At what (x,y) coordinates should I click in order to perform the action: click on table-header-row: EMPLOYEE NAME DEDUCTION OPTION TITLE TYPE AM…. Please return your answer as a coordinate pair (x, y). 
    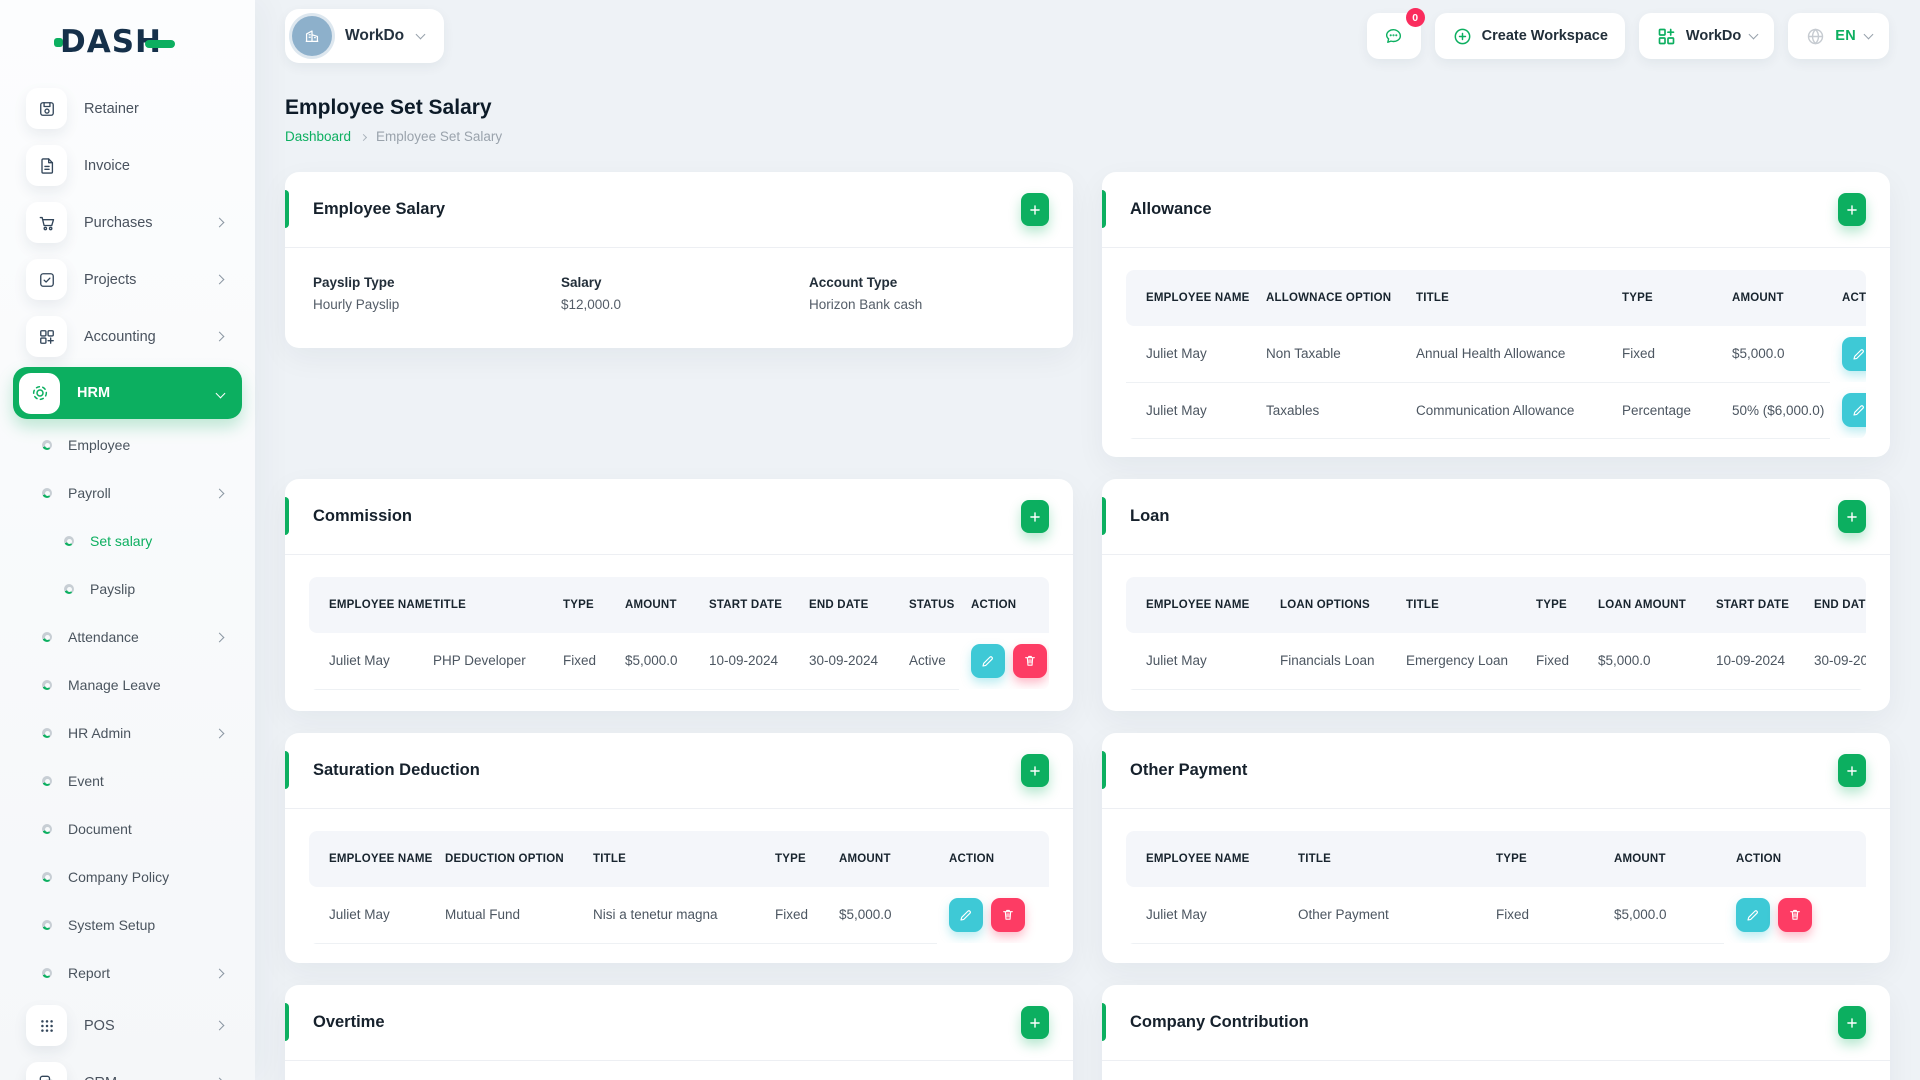
    Looking at the image, I should click on (679, 859).